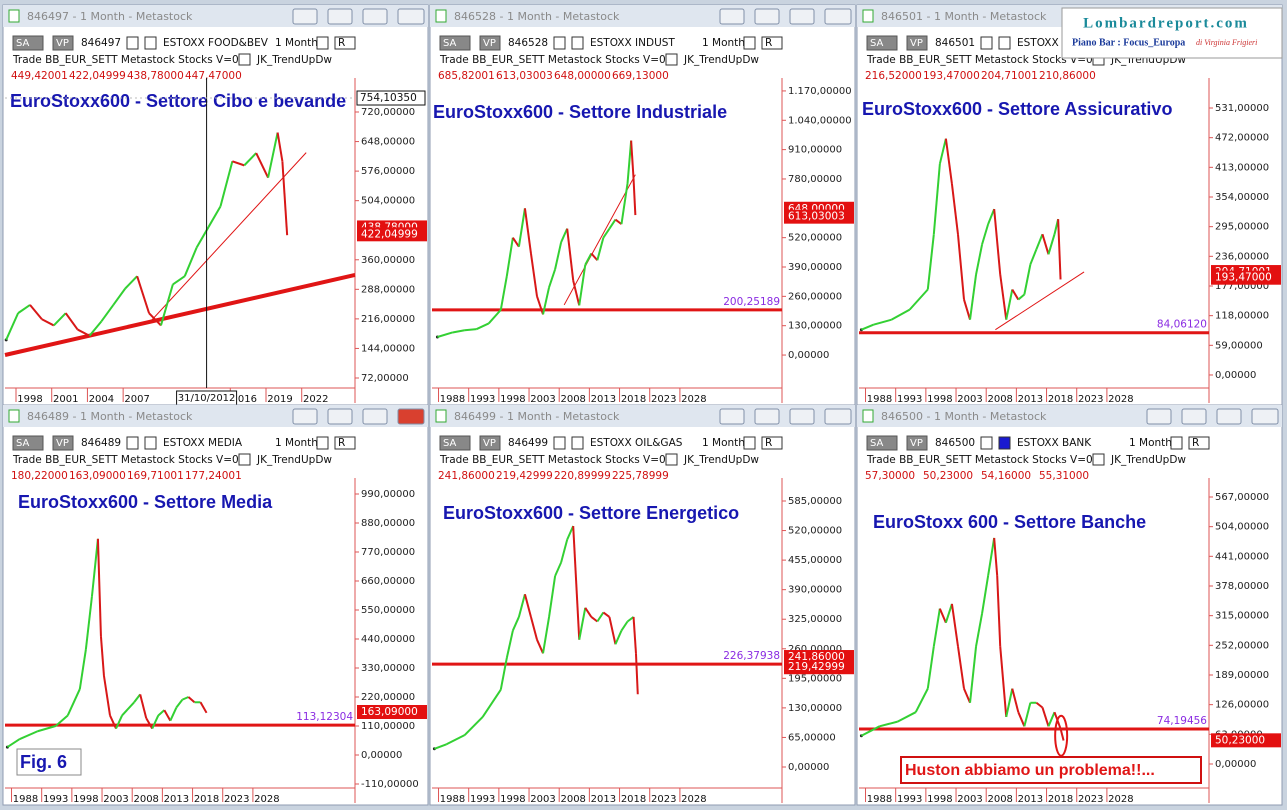 The image size is (1287, 810). Describe the element at coordinates (1242, 316) in the screenshot. I see `y-tick-label: 118,00000` at that location.